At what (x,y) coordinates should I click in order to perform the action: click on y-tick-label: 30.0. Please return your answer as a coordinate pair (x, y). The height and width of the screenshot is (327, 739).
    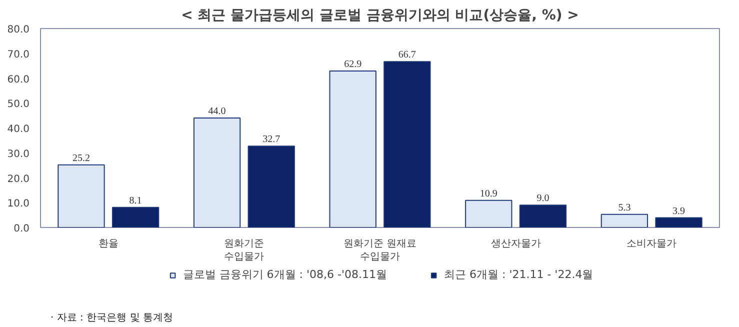
    Looking at the image, I should click on (18, 154).